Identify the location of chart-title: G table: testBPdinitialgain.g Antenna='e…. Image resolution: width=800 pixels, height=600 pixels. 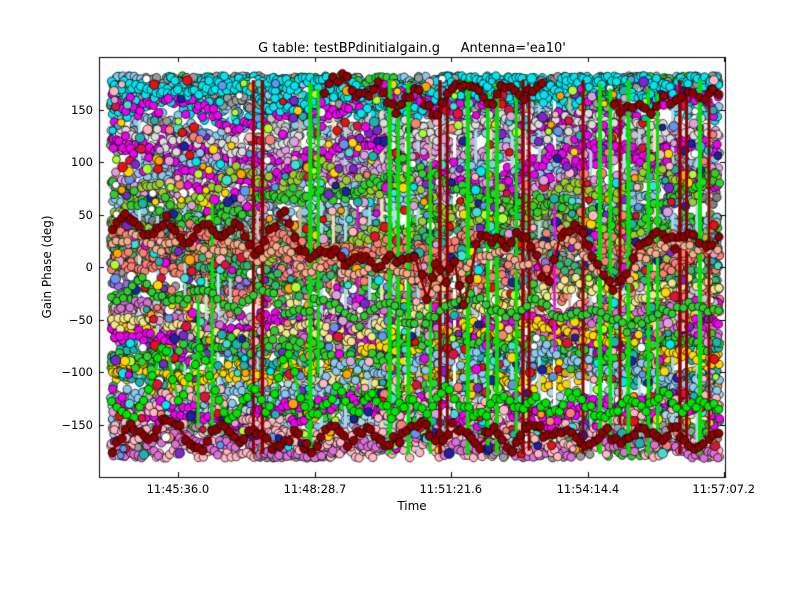
(412, 48).